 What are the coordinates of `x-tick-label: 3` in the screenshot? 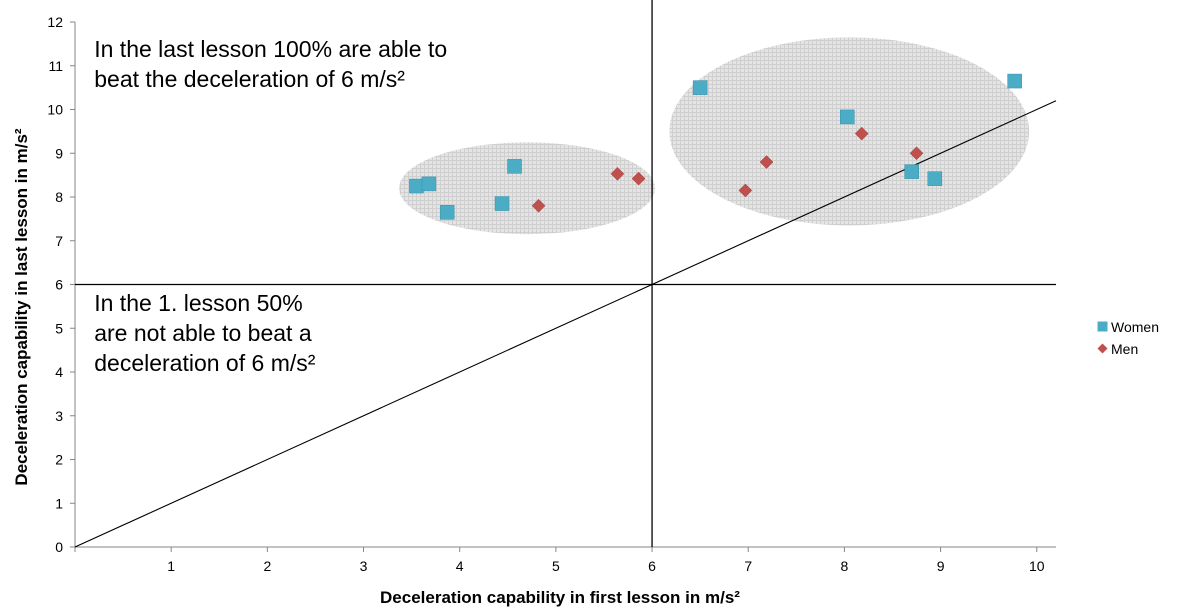 It's located at (364, 566).